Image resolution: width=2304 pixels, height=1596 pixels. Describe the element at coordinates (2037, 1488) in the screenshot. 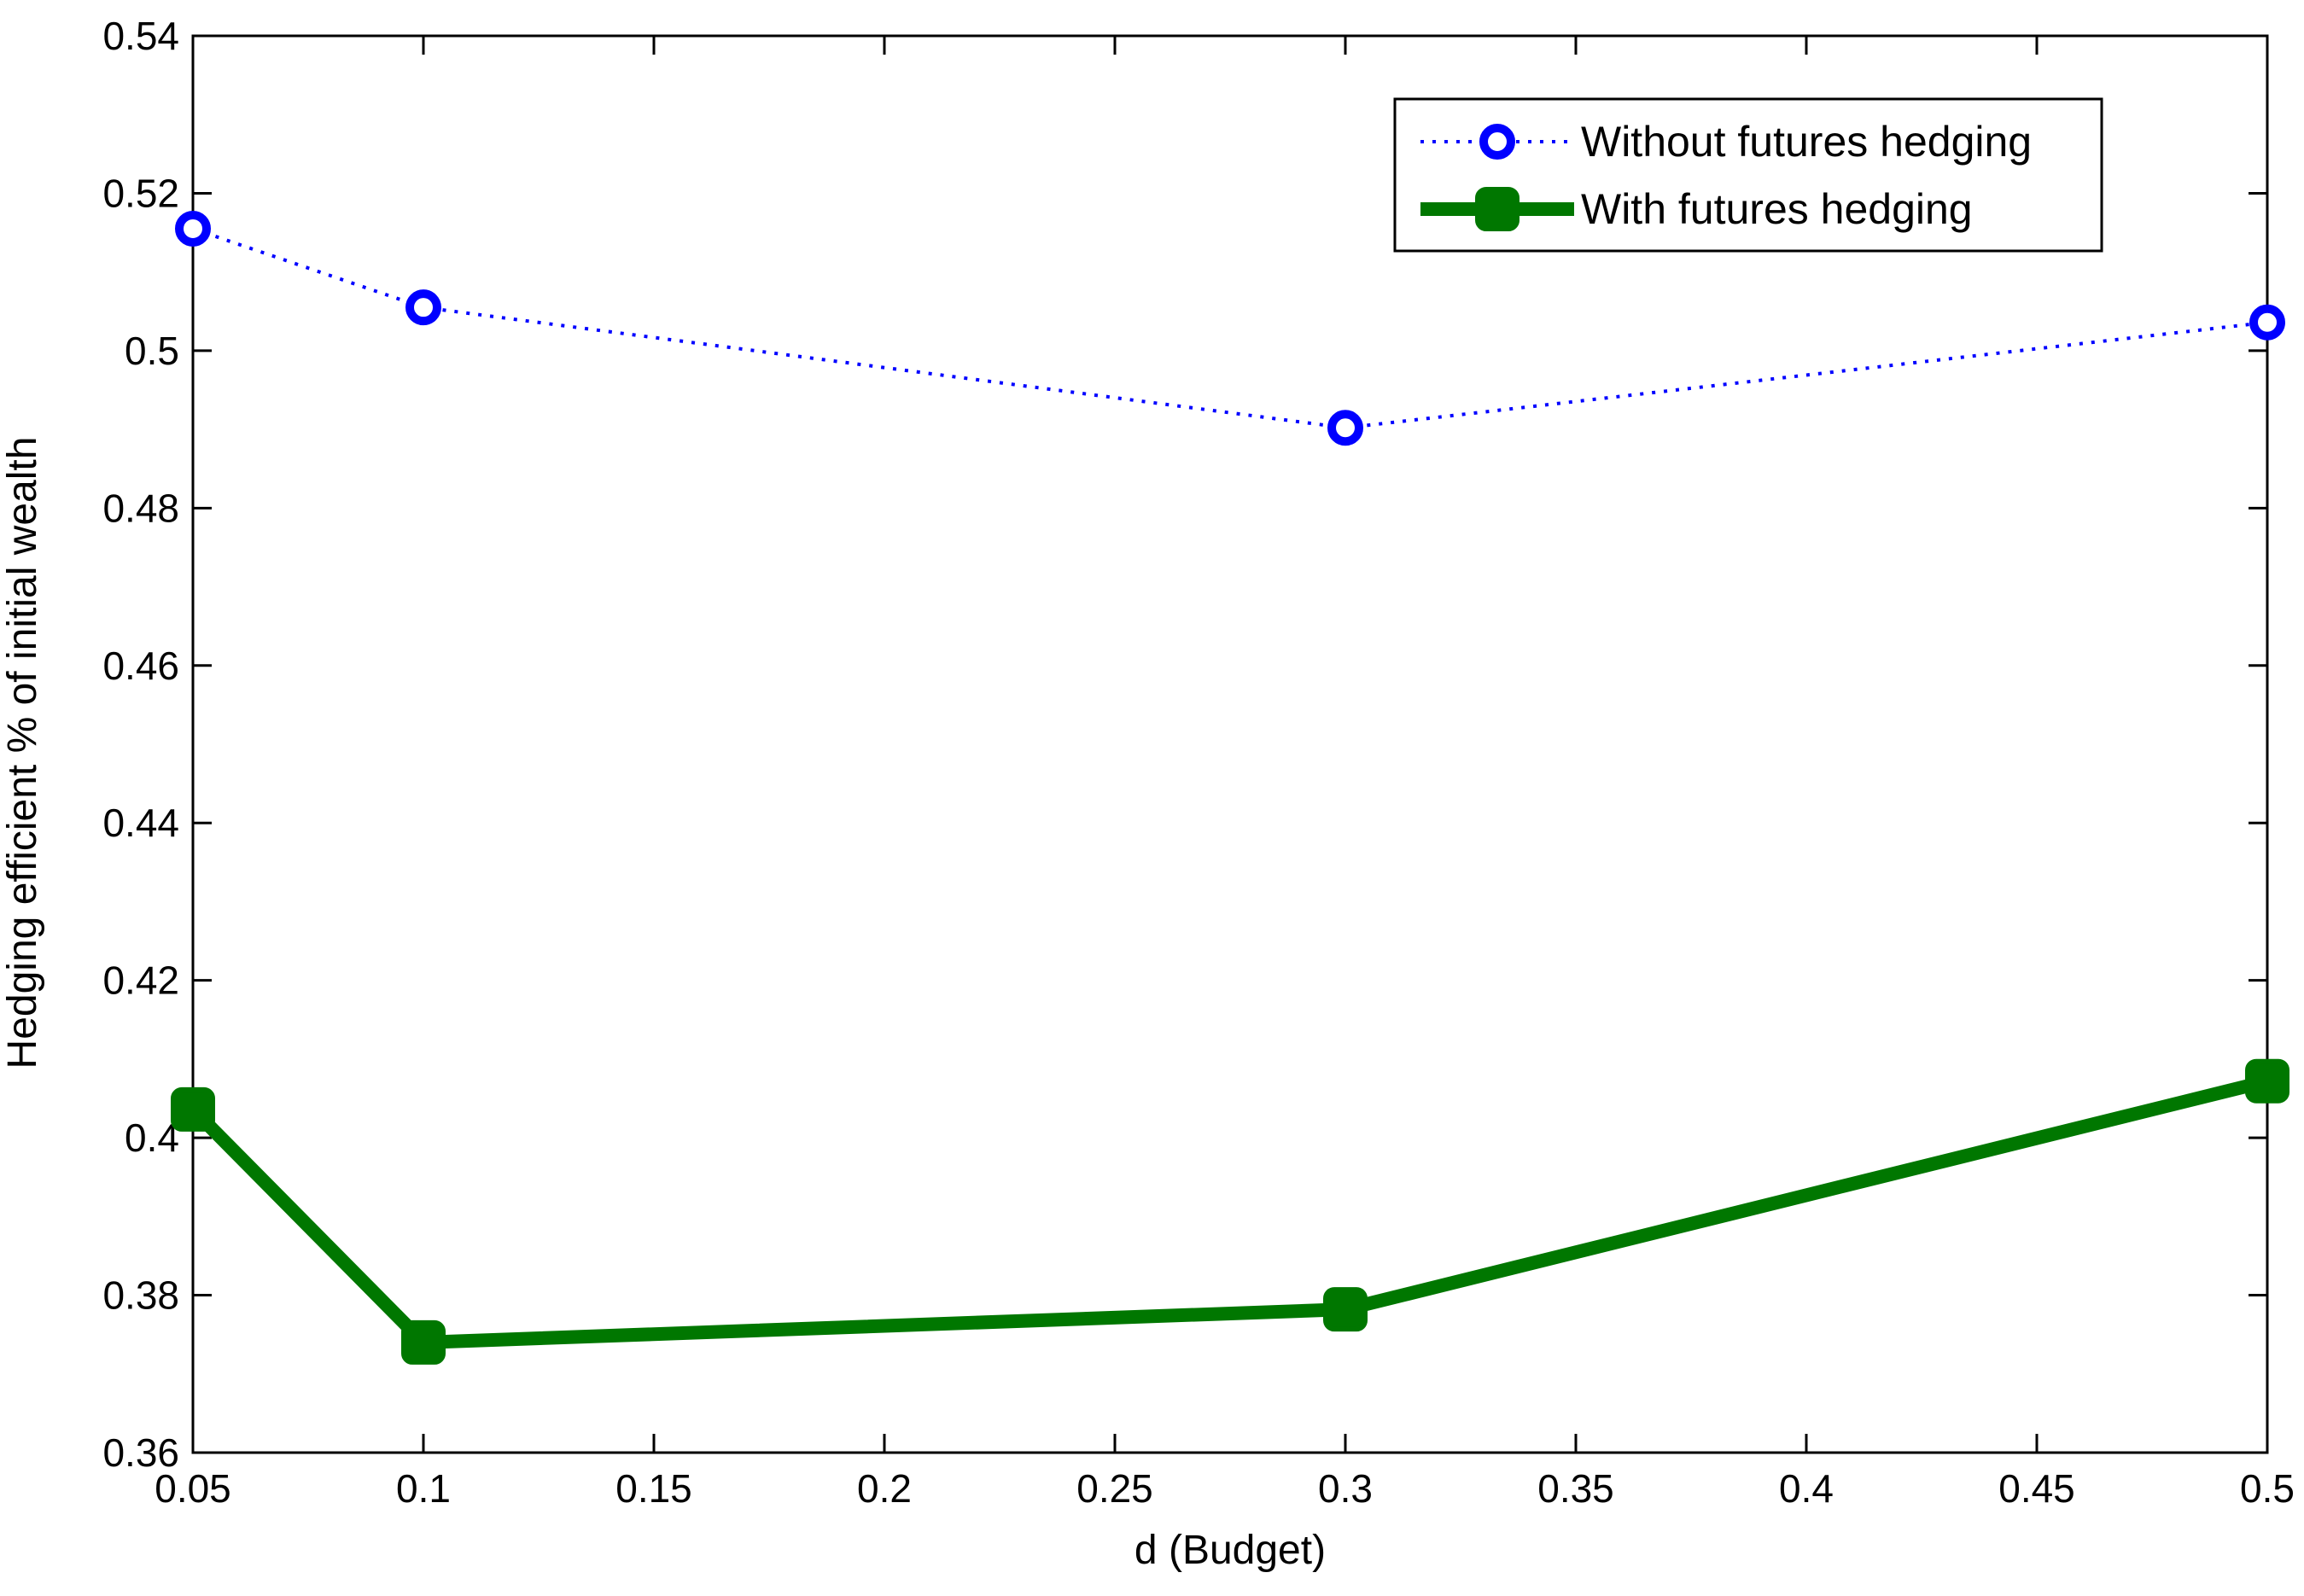

I see `x-tick-label: 0.45` at that location.